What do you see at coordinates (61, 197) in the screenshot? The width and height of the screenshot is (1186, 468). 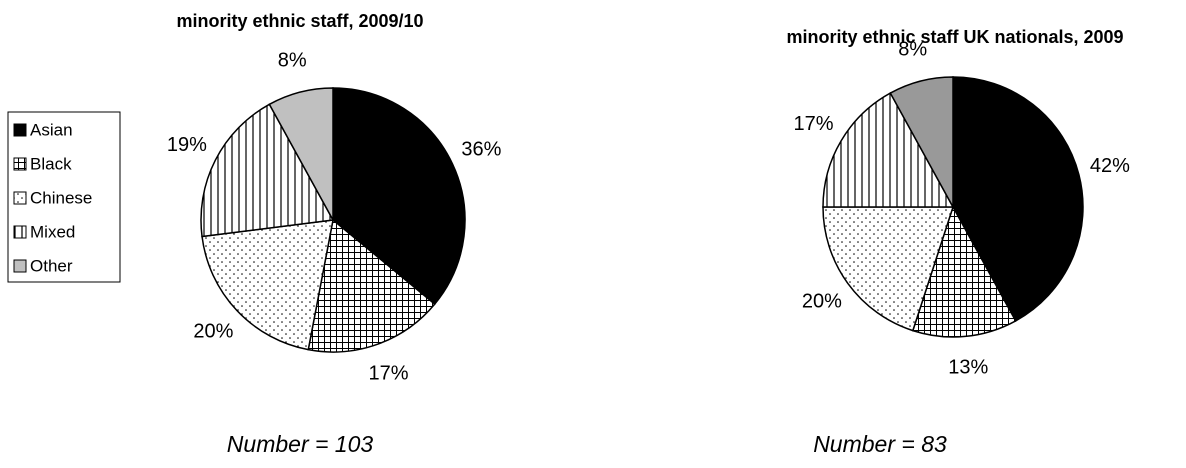 I see `legend-label: Chinese` at bounding box center [61, 197].